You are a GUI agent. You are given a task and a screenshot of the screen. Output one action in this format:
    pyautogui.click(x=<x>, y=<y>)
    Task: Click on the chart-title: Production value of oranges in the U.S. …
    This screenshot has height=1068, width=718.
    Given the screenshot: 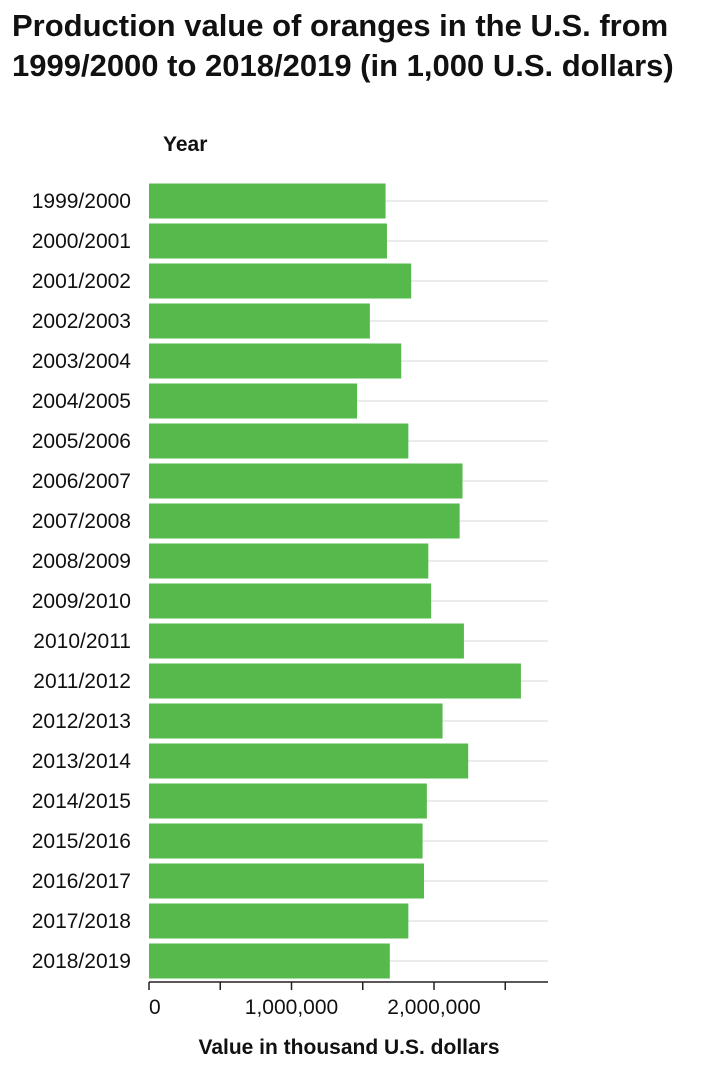 What is the action you would take?
    pyautogui.click(x=343, y=45)
    